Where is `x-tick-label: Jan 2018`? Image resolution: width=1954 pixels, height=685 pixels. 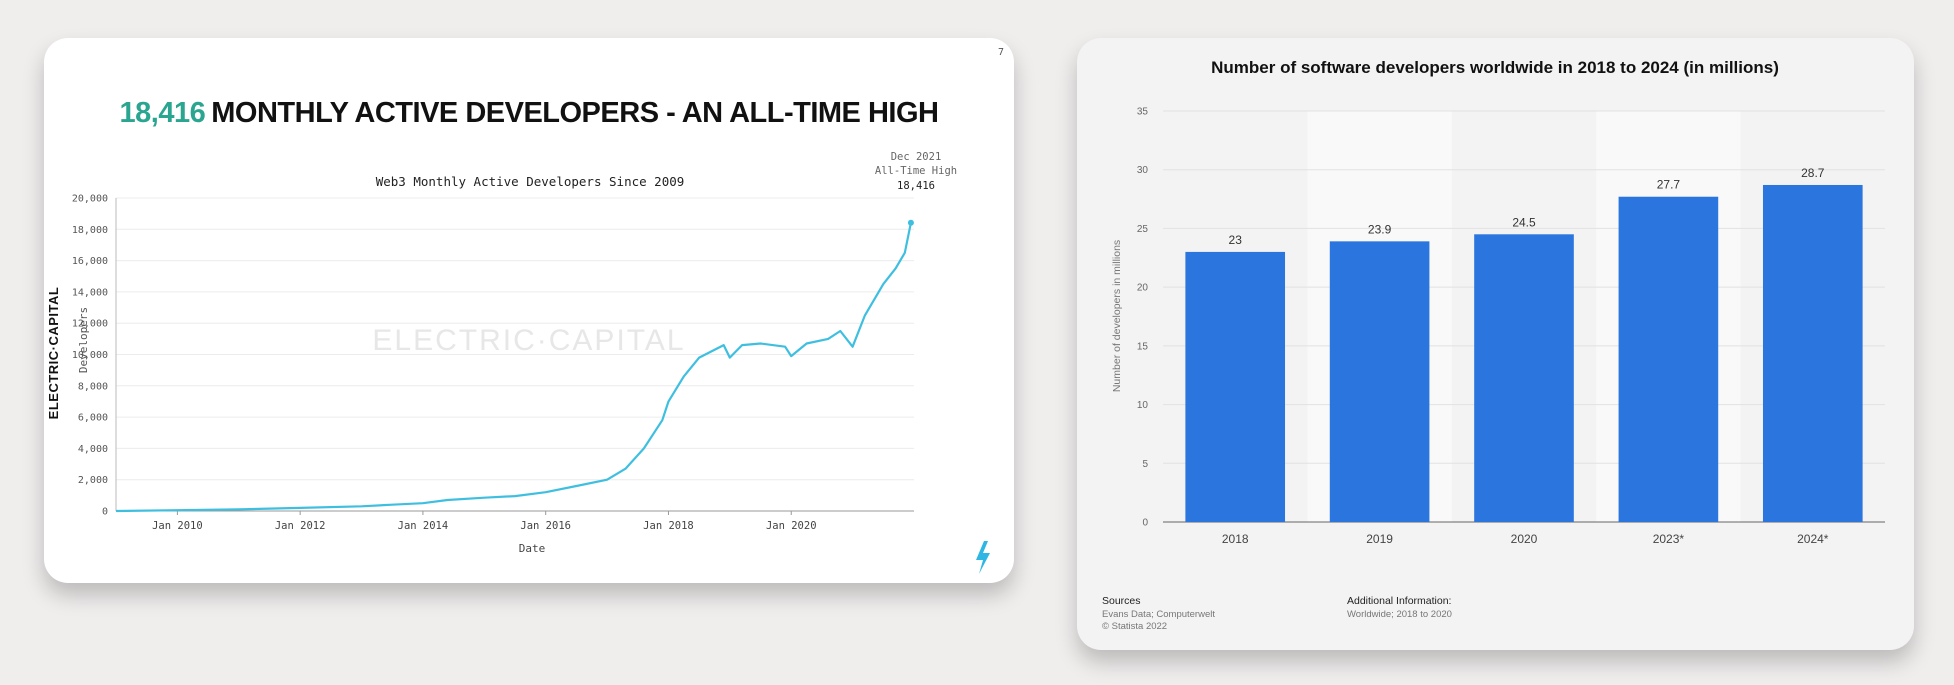
x-tick-label: Jan 2018 is located at coordinates (668, 526).